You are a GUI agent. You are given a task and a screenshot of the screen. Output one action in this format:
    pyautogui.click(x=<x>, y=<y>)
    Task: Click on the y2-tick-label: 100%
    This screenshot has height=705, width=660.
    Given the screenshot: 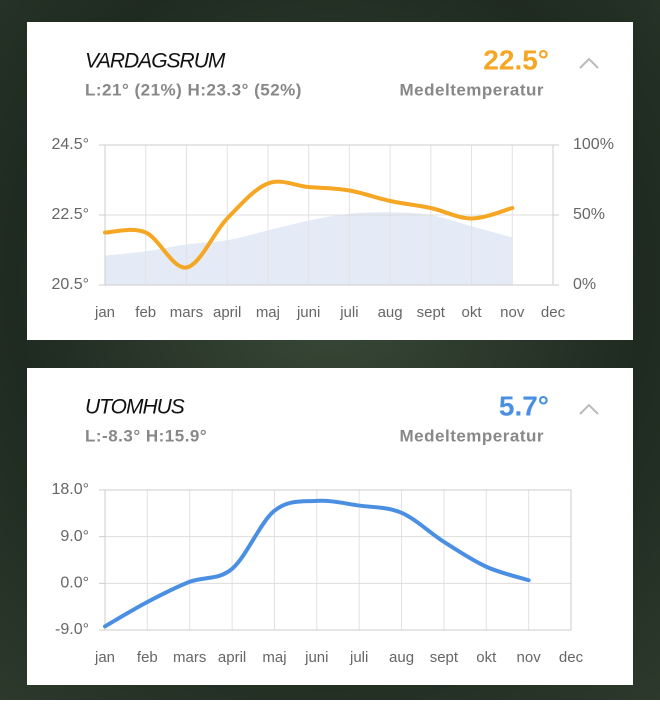 What is the action you would take?
    pyautogui.click(x=593, y=144)
    